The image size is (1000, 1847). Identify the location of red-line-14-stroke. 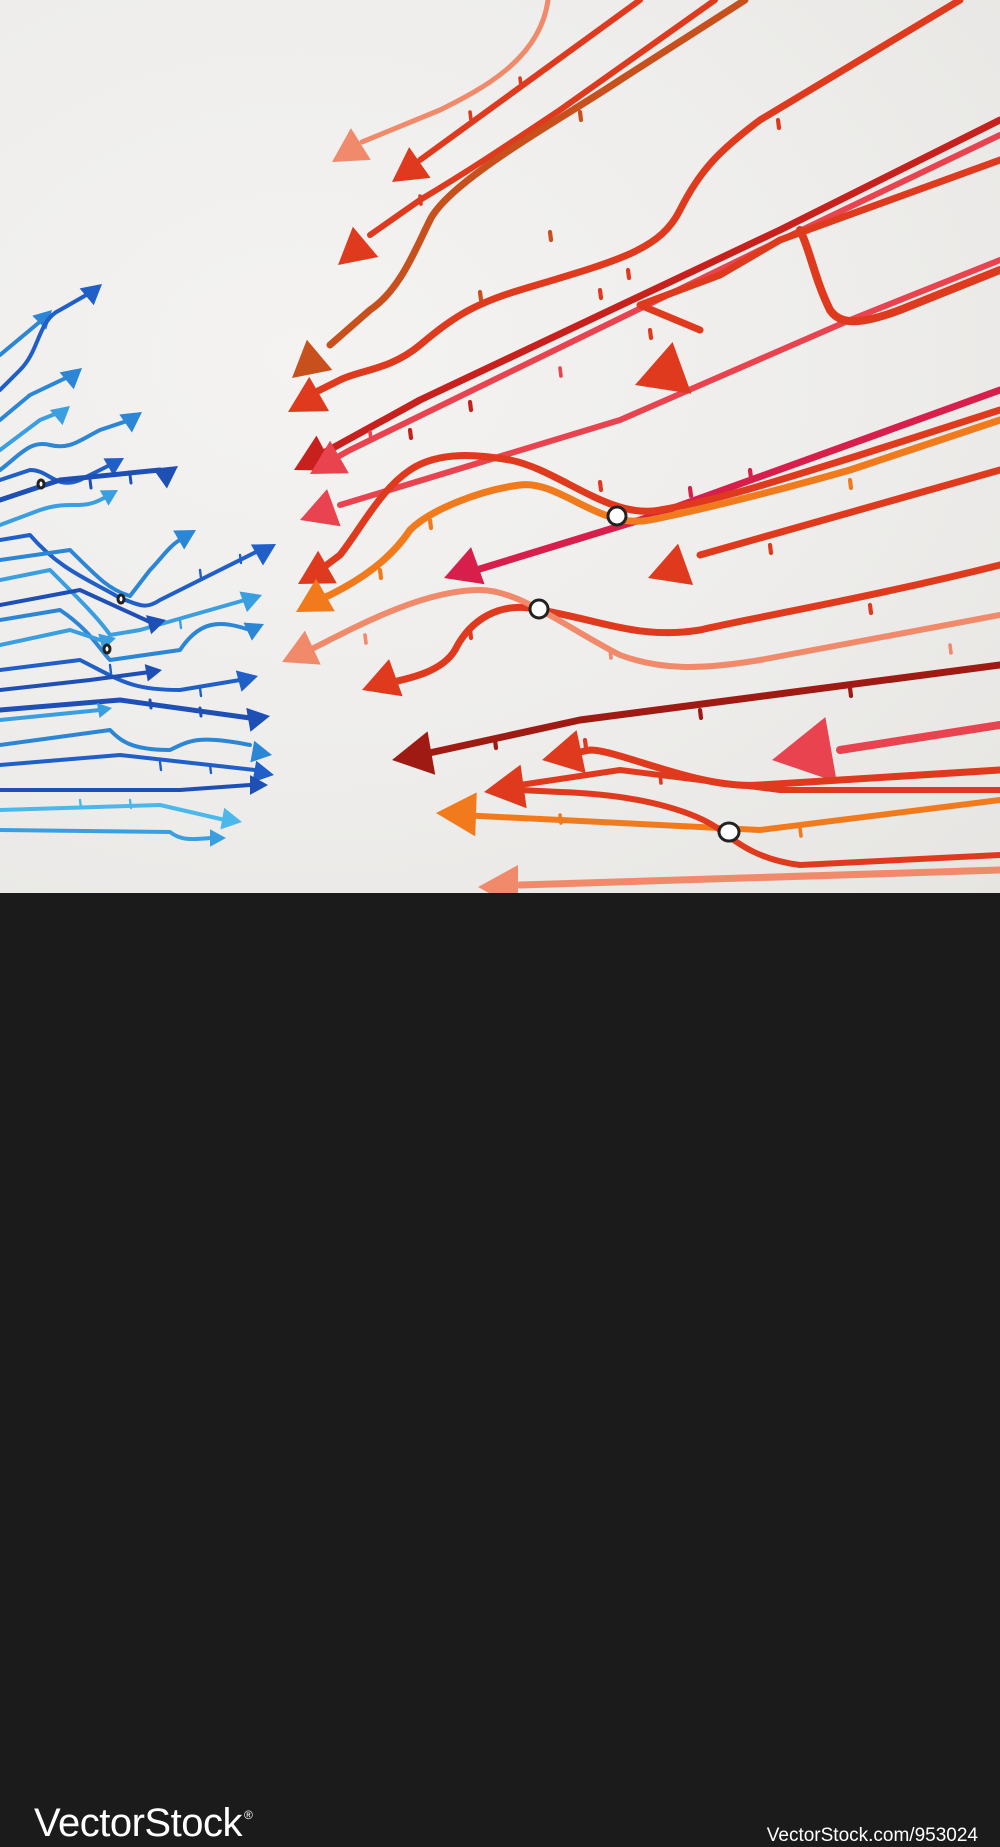
(657, 510).